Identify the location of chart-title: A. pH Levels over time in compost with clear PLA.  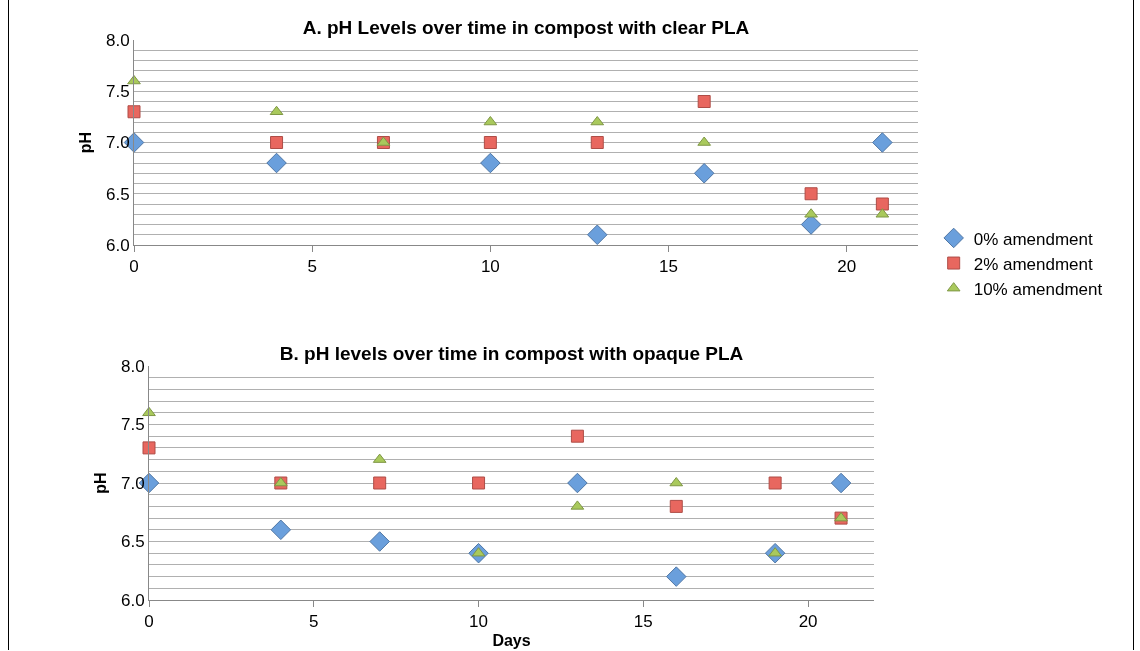
(526, 27).